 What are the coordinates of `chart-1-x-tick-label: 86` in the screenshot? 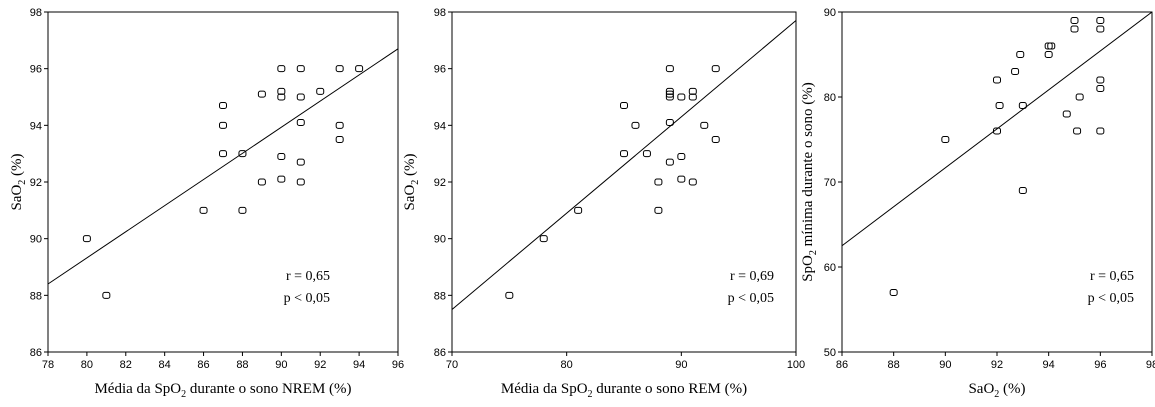 It's located at (203, 365).